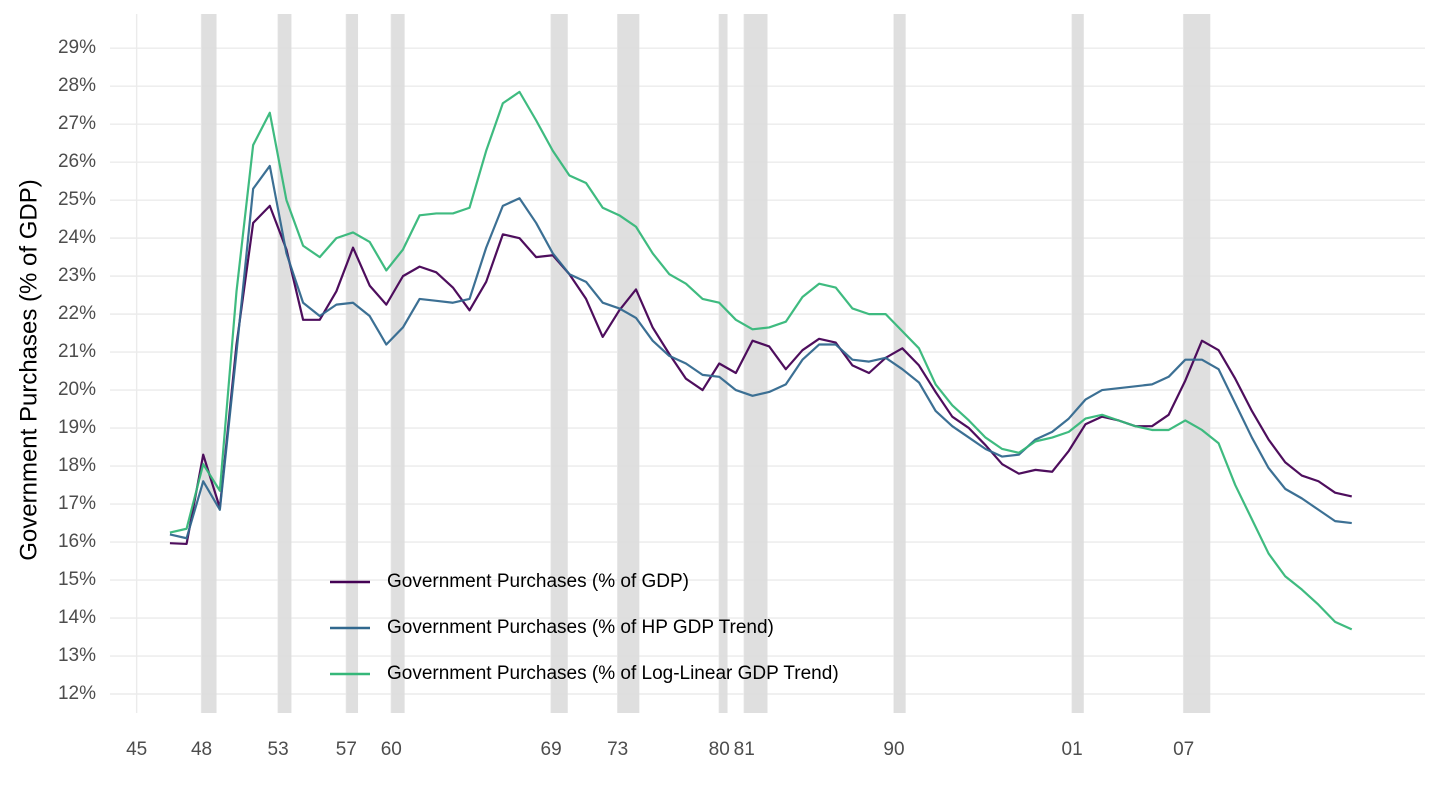  What do you see at coordinates (893, 749) in the screenshot?
I see `x-tick-label: 90` at bounding box center [893, 749].